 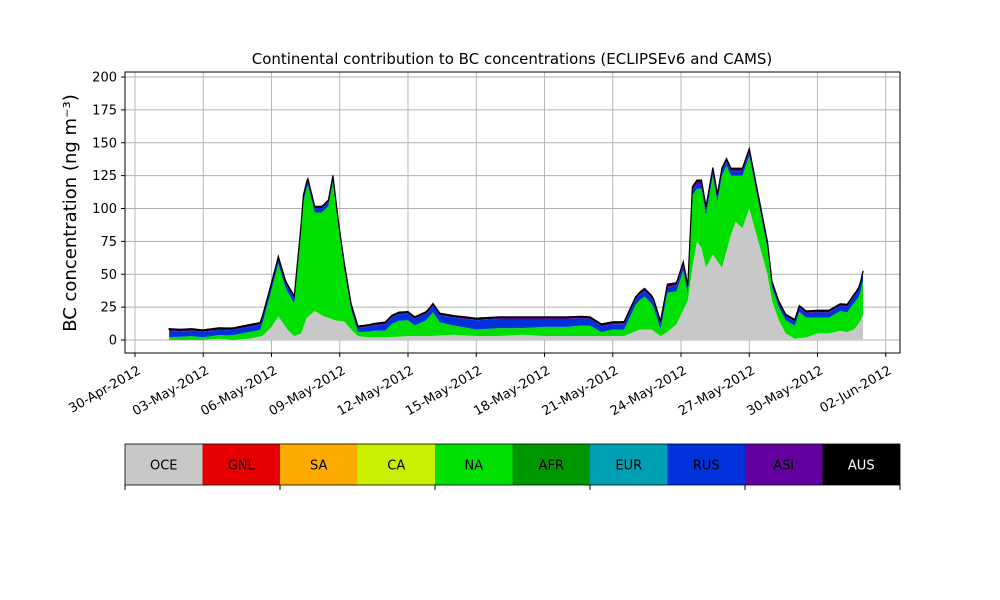 I want to click on legend-label-afr: AFR, so click(x=551, y=466).